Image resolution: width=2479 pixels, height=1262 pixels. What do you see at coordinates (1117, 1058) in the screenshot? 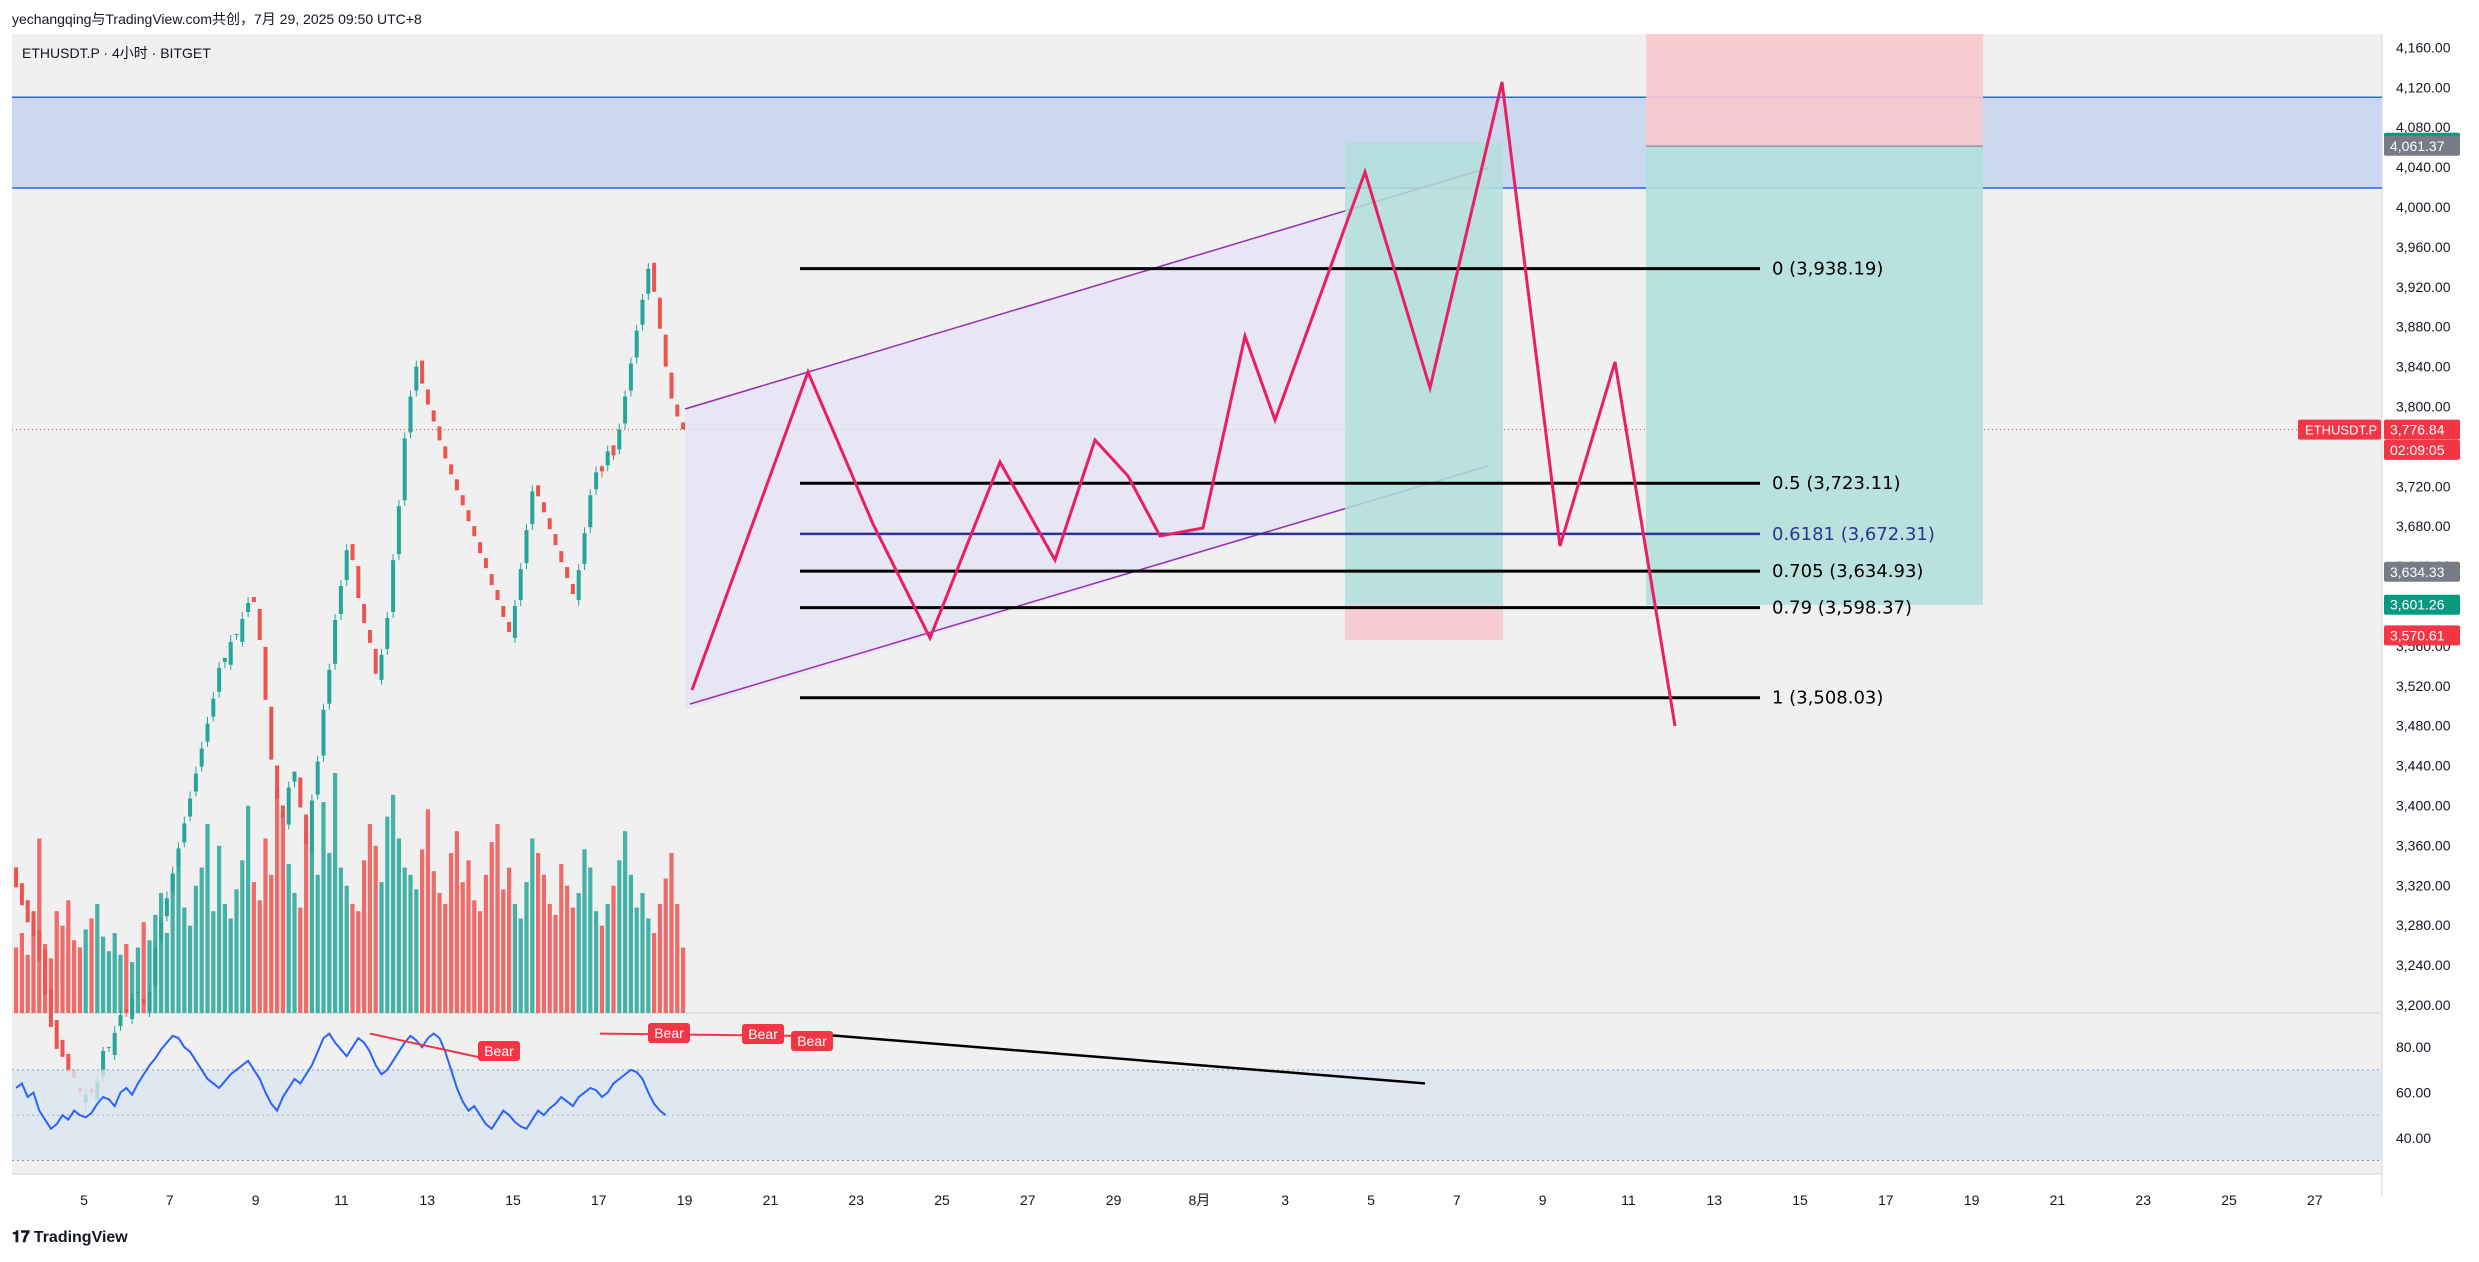
I see `rsi-trend-line` at bounding box center [1117, 1058].